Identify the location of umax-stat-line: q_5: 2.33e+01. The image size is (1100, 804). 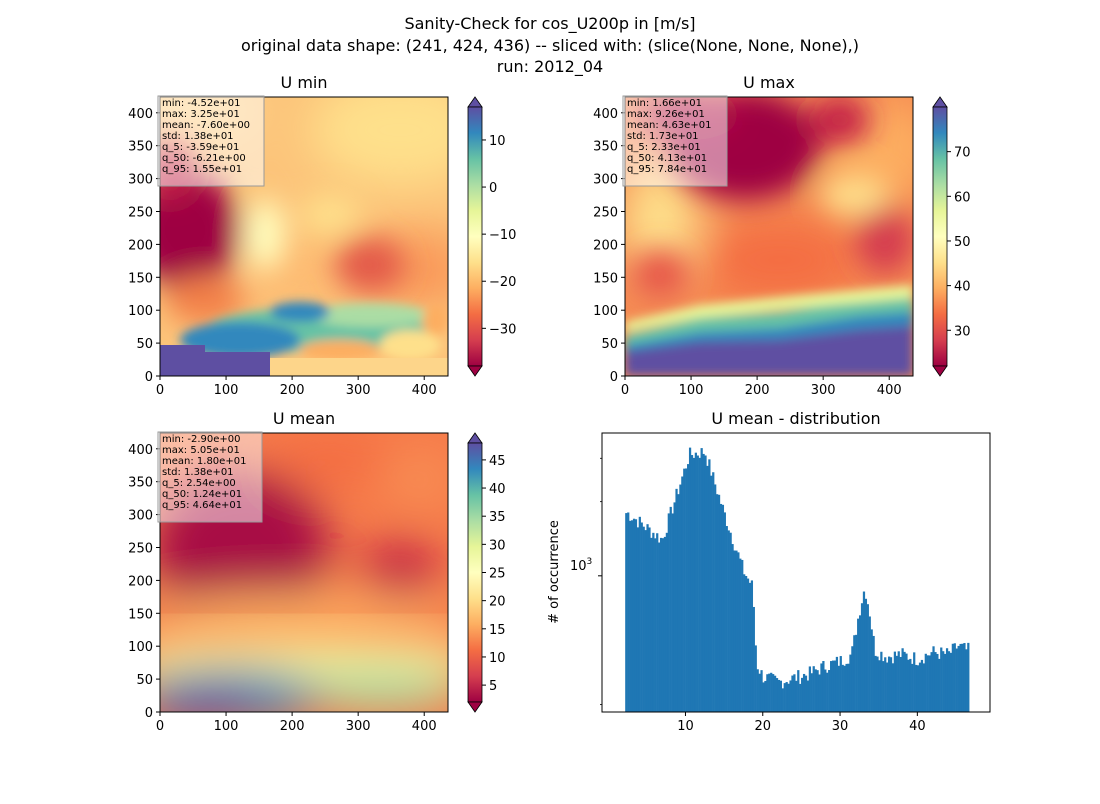
(664, 147).